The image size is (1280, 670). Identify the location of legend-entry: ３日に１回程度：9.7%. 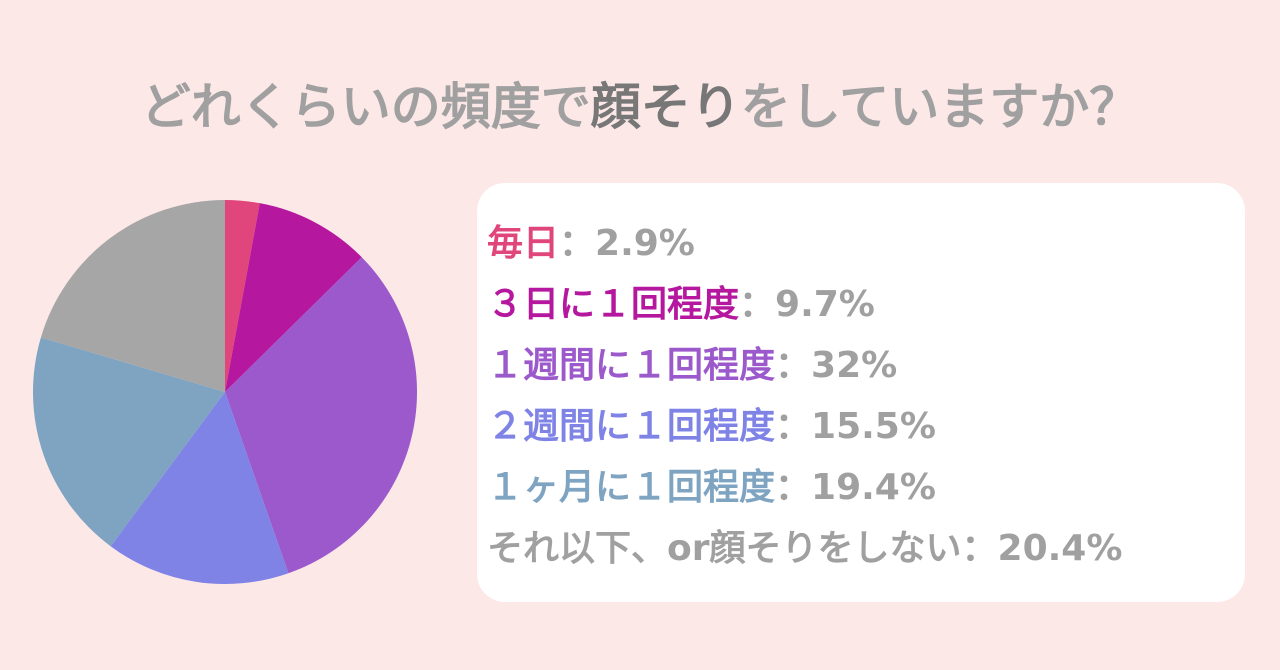
(866, 304).